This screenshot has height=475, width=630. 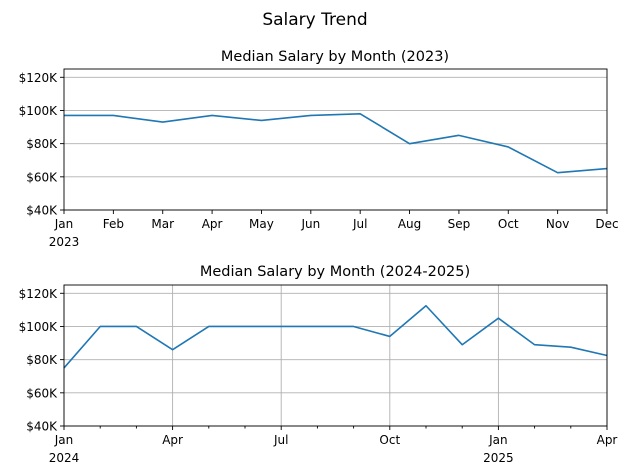 I want to click on x-tick-label: Jun, so click(x=310, y=224).